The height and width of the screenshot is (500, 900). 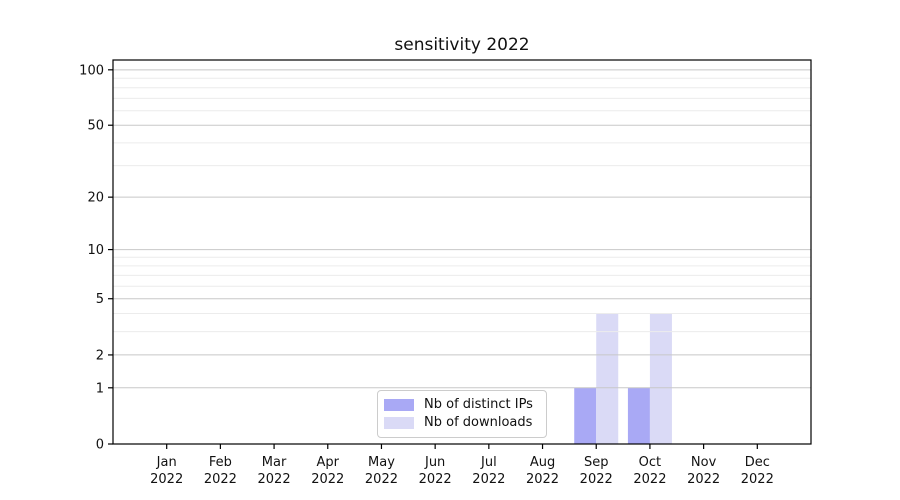 I want to click on y-tick-label: 1, so click(x=100, y=388).